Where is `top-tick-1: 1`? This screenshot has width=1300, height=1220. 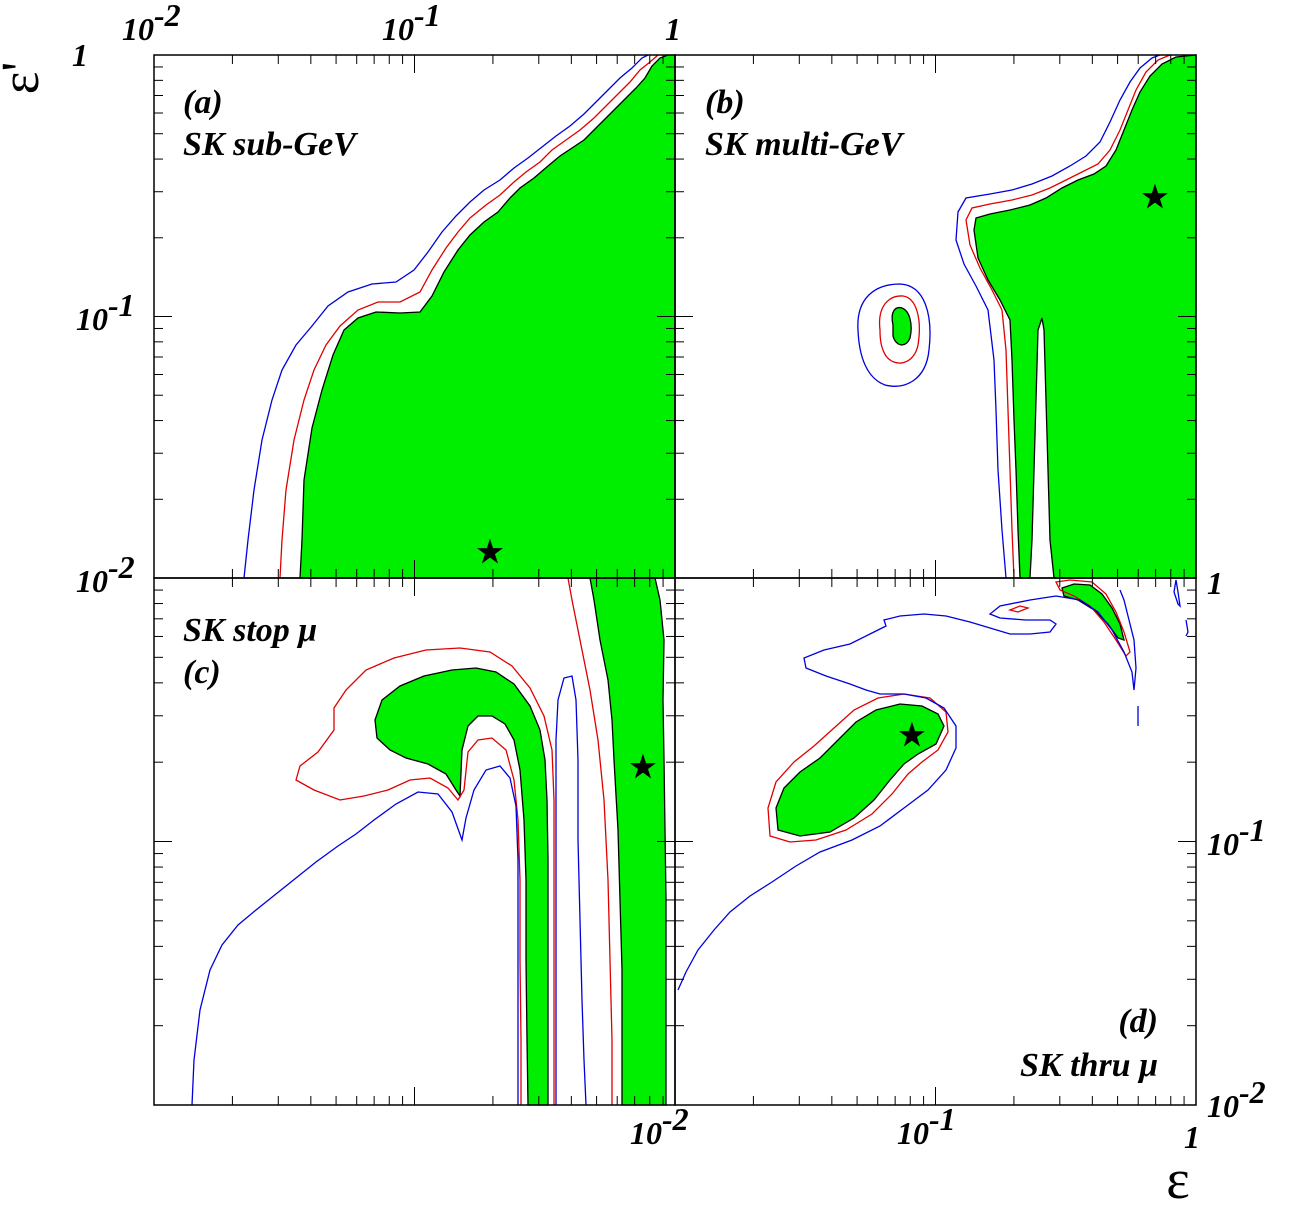
top-tick-1: 1 is located at coordinates (673, 29).